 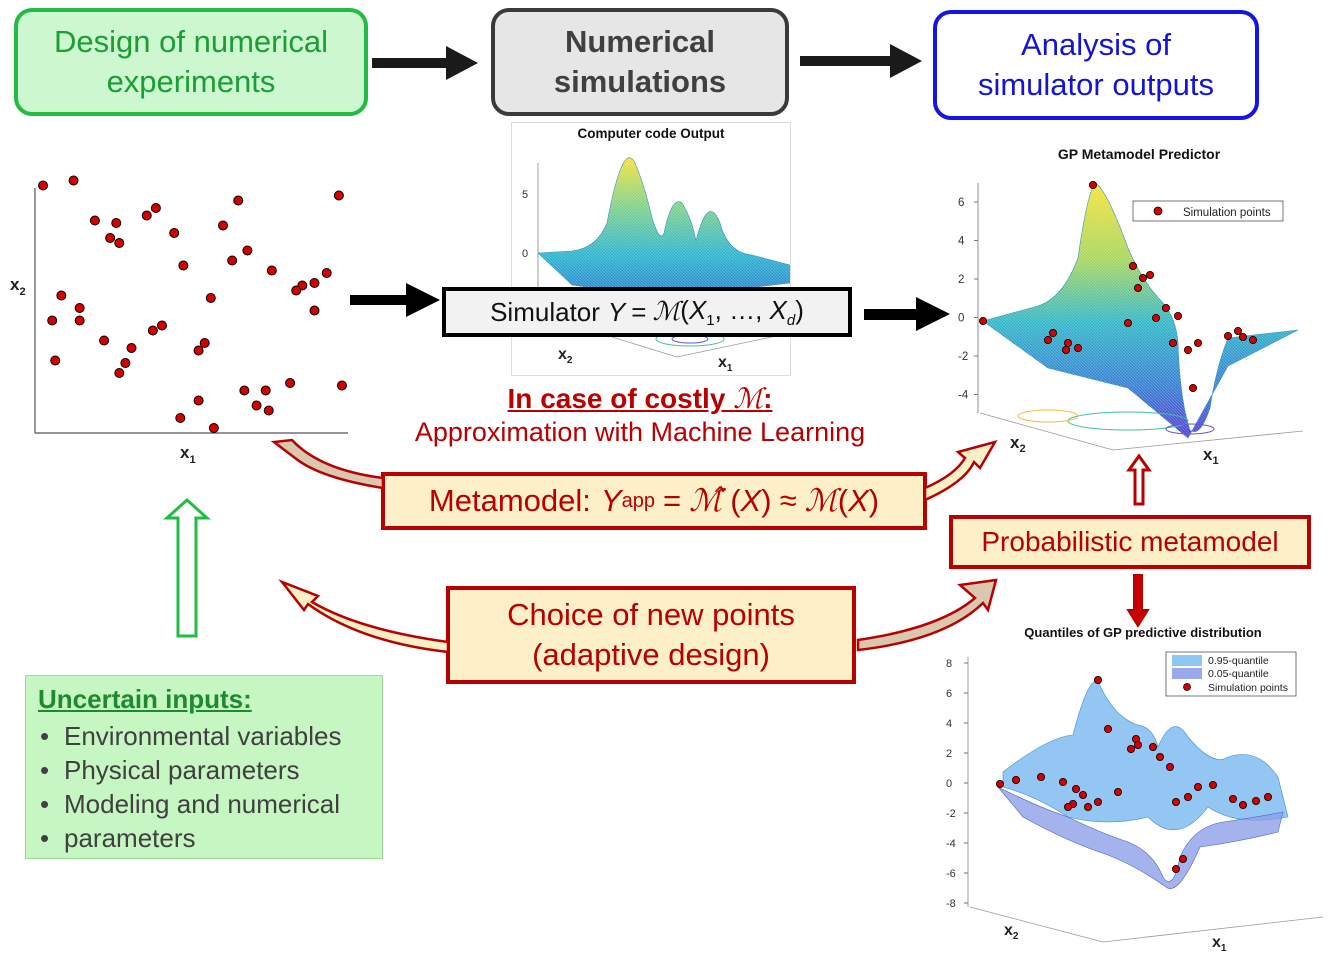 What do you see at coordinates (525, 195) in the screenshot?
I see `code-output-ytick-5: 5` at bounding box center [525, 195].